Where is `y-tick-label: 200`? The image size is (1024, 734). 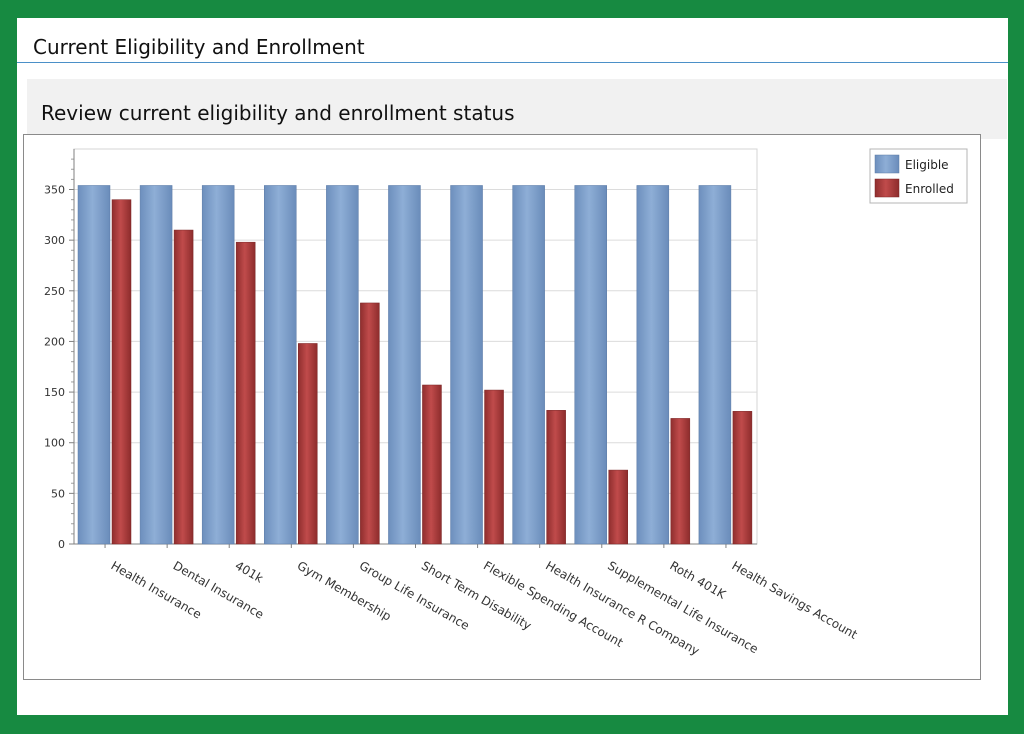
y-tick-label: 200 is located at coordinates (54, 341).